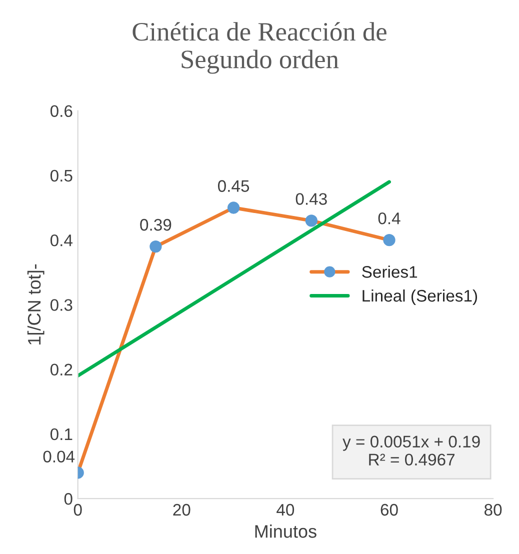 Image resolution: width=519 pixels, height=554 pixels. What do you see at coordinates (420, 297) in the screenshot?
I see `legend-label: Lineal (Series1)` at bounding box center [420, 297].